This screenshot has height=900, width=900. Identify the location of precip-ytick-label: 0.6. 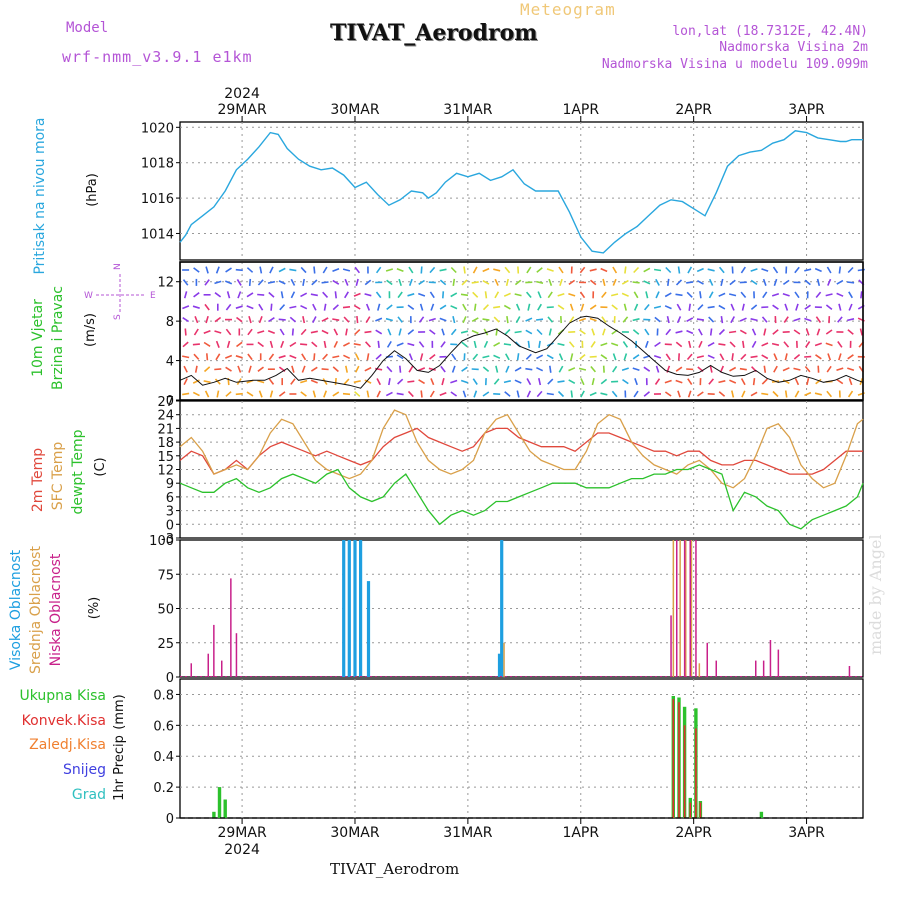
(163, 726).